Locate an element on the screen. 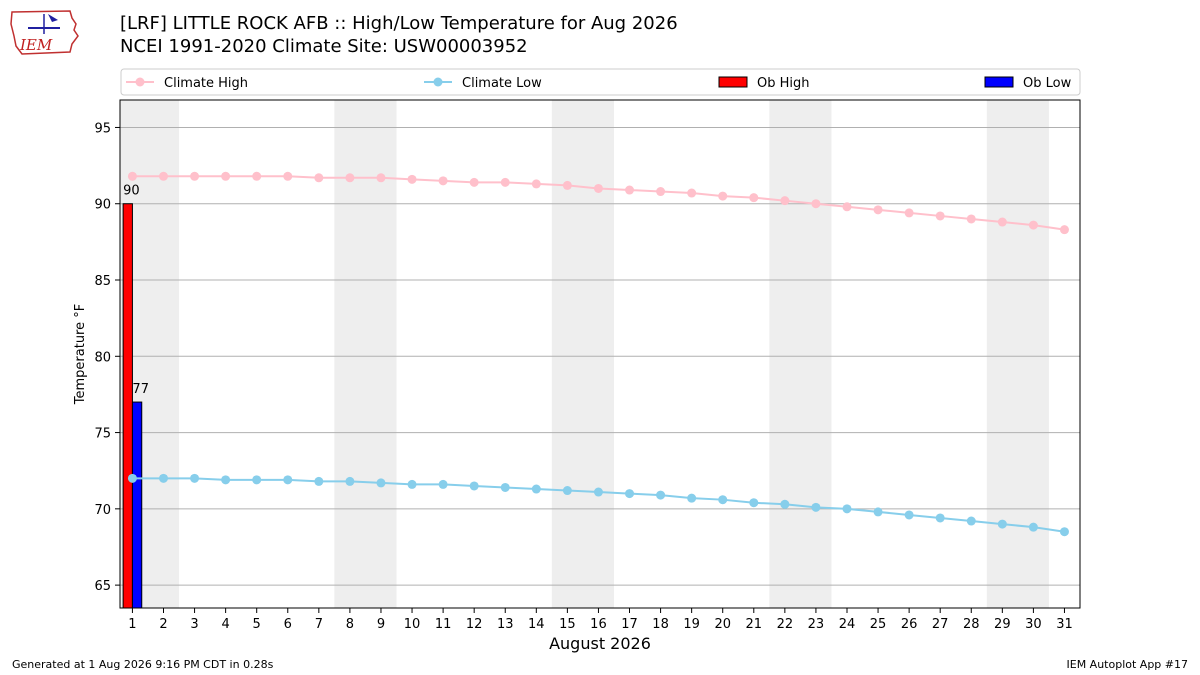  y-tick-label: 80 is located at coordinates (102, 357).